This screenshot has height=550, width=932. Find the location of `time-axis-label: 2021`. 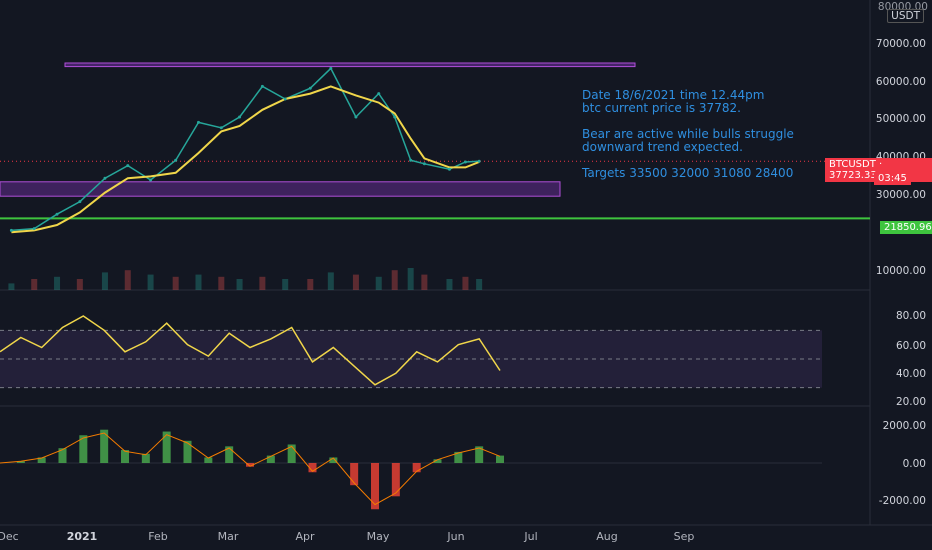

time-axis-label: 2021 is located at coordinates (82, 536).